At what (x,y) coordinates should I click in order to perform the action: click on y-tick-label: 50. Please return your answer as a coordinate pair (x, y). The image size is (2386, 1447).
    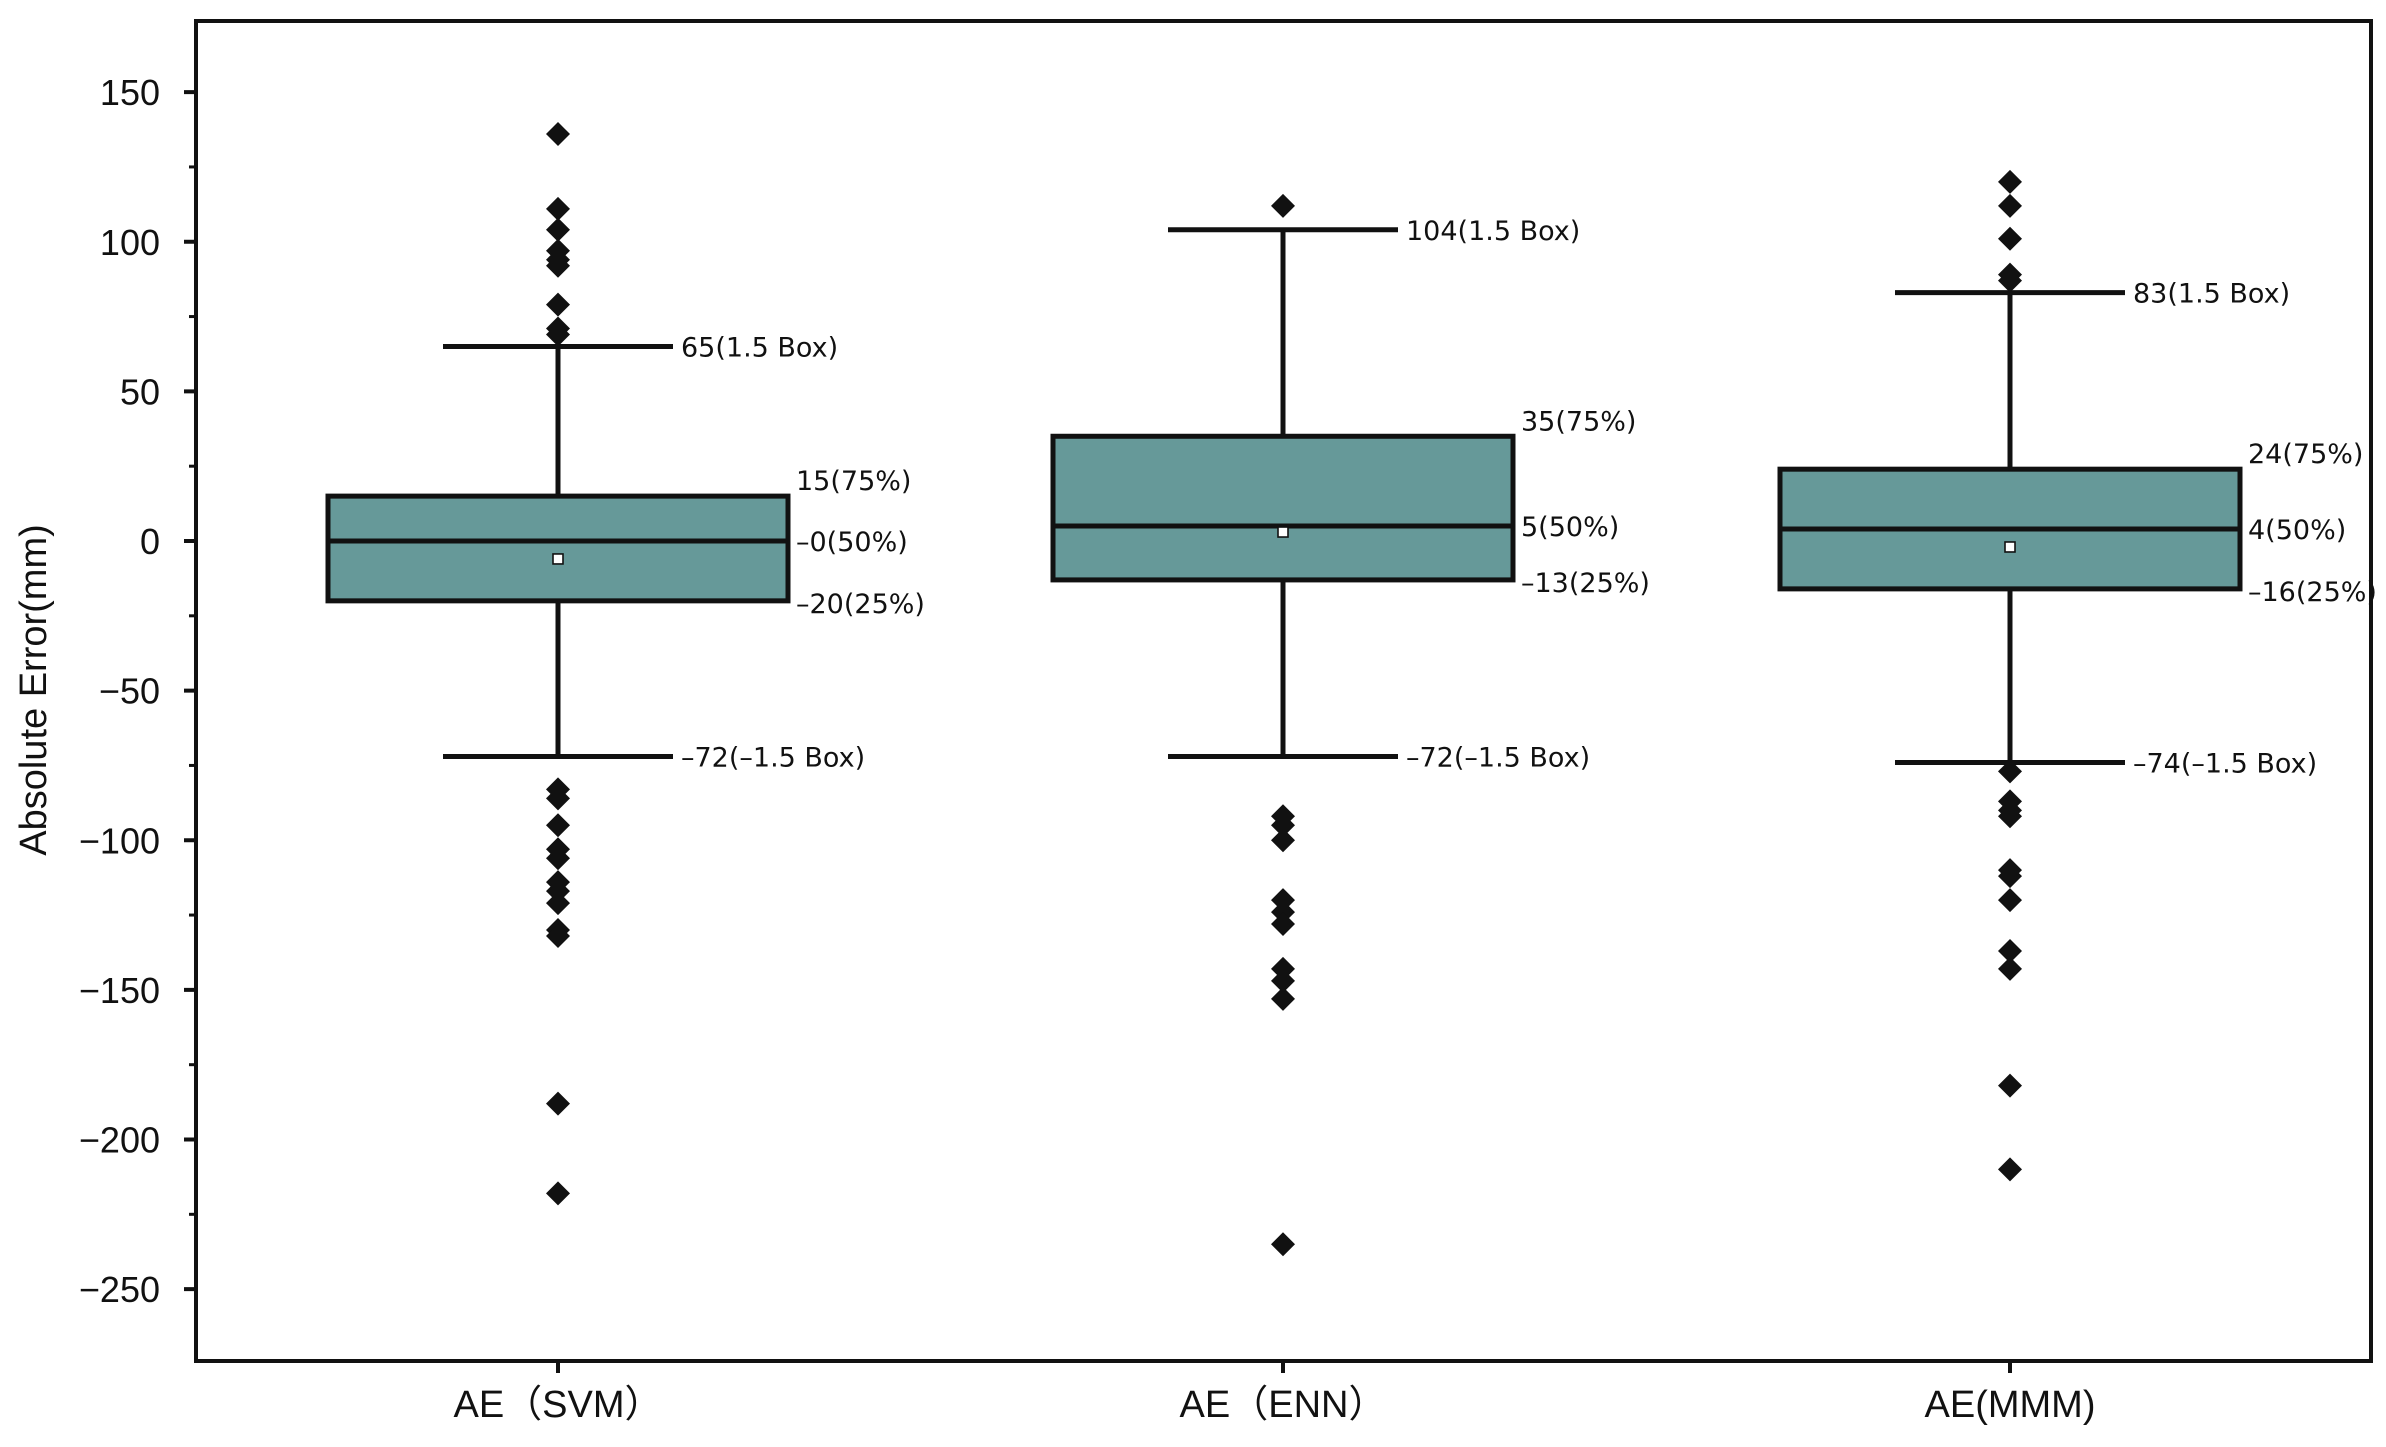
    Looking at the image, I should click on (140, 391).